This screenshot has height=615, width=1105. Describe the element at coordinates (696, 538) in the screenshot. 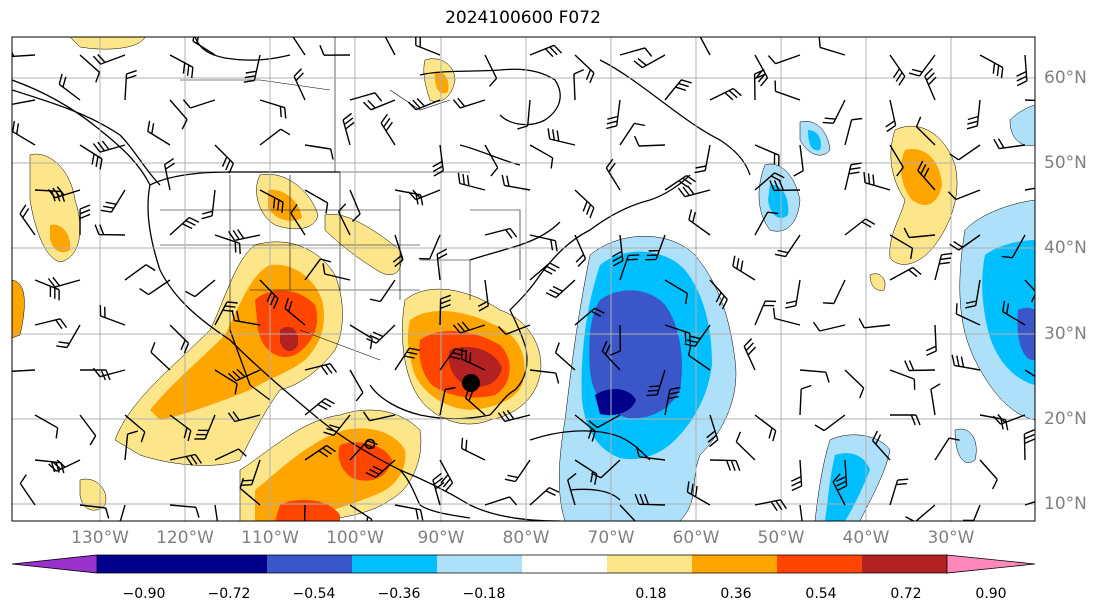

I see `lon-label: 60°W` at that location.